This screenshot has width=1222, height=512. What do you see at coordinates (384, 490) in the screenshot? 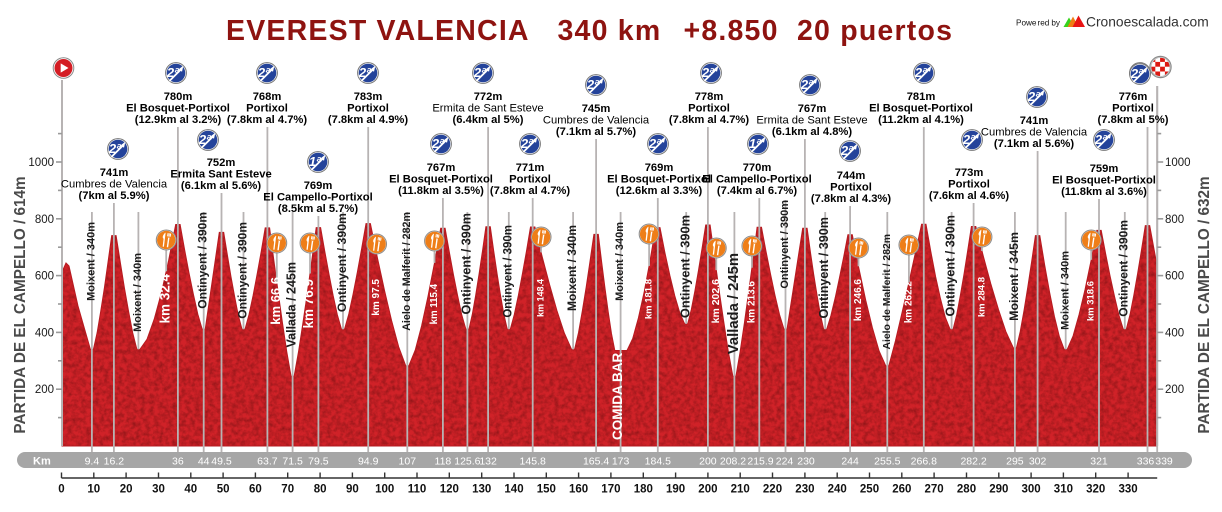
I see `svg-text: 100` at bounding box center [384, 490].